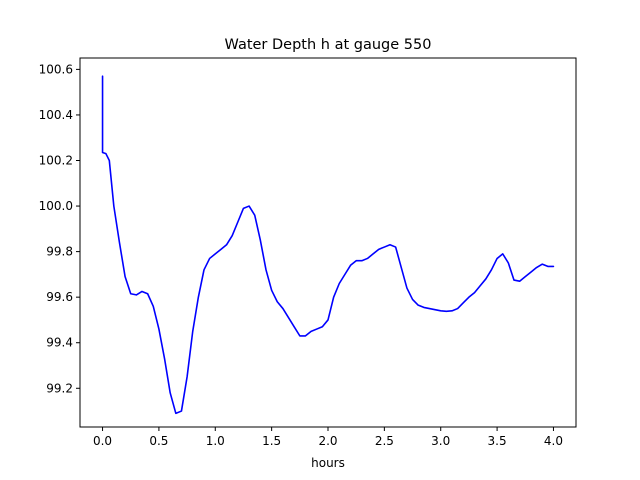  I want to click on x-tick-label: 4.0, so click(553, 441).